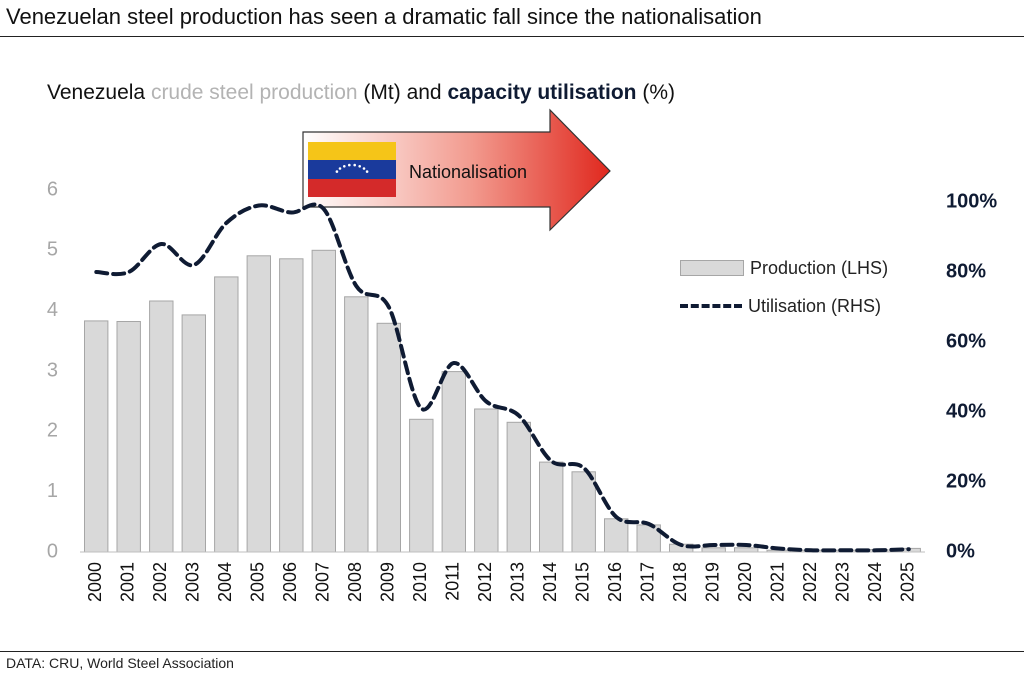  Describe the element at coordinates (323, 582) in the screenshot. I see `x-tick-label-2007: 2007` at that location.